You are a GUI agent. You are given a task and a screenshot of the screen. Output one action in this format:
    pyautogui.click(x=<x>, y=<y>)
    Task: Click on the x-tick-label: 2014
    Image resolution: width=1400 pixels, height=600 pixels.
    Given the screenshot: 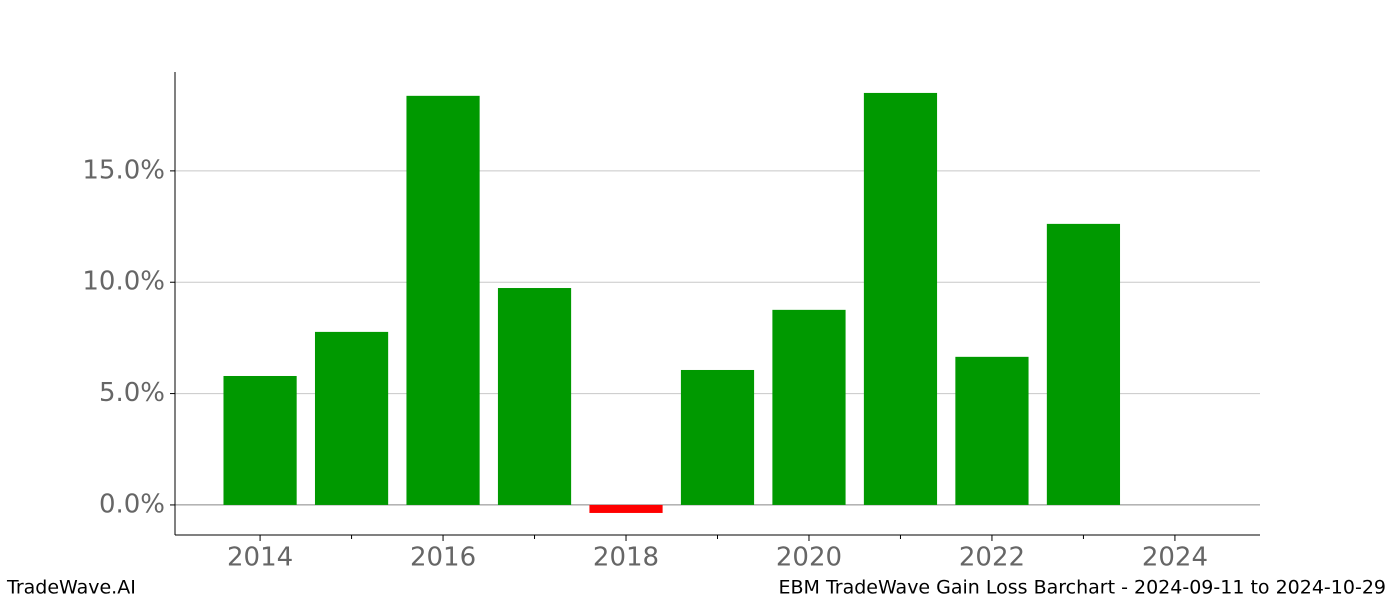 What is the action you would take?
    pyautogui.click(x=260, y=558)
    